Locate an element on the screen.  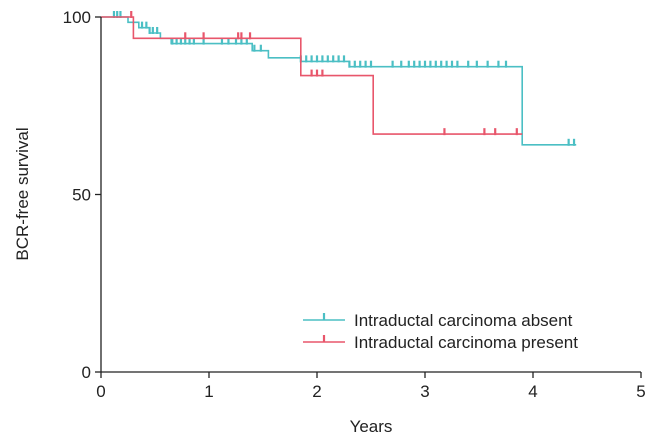
x-axis-label: Years is located at coordinates (371, 426).